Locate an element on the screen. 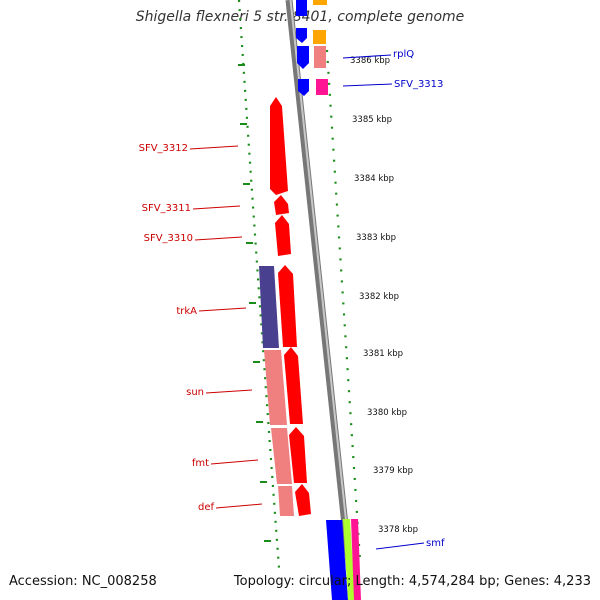  gene-trkA-navy is located at coordinates (269, 307).